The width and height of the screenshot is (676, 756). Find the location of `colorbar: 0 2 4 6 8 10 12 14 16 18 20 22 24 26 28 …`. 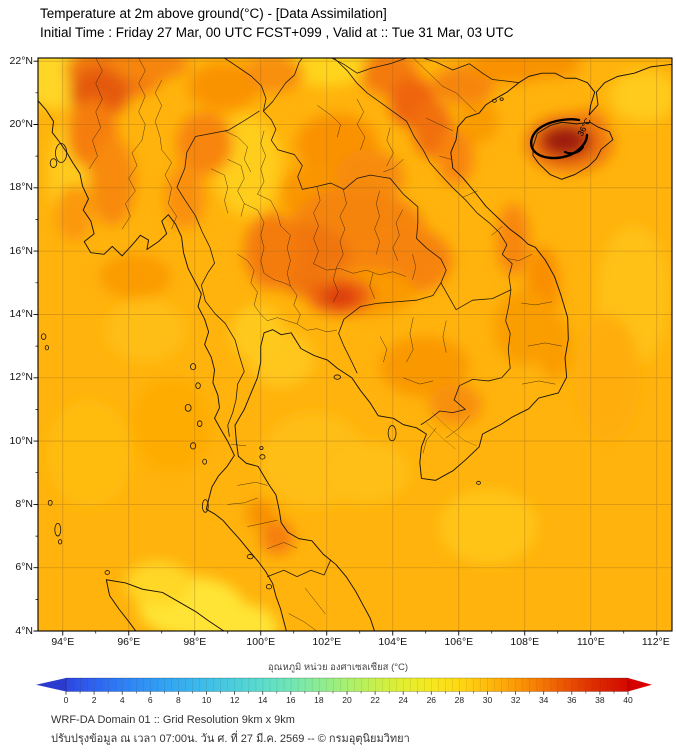

colorbar: 0 2 4 6 8 10 12 14 16 18 20 22 24 26 28 … is located at coordinates (344, 691).